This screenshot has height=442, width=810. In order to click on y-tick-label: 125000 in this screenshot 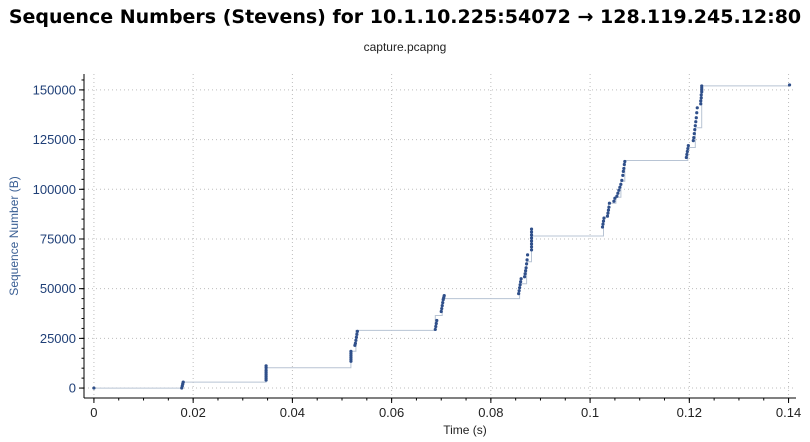, I will do `click(54, 139)`.